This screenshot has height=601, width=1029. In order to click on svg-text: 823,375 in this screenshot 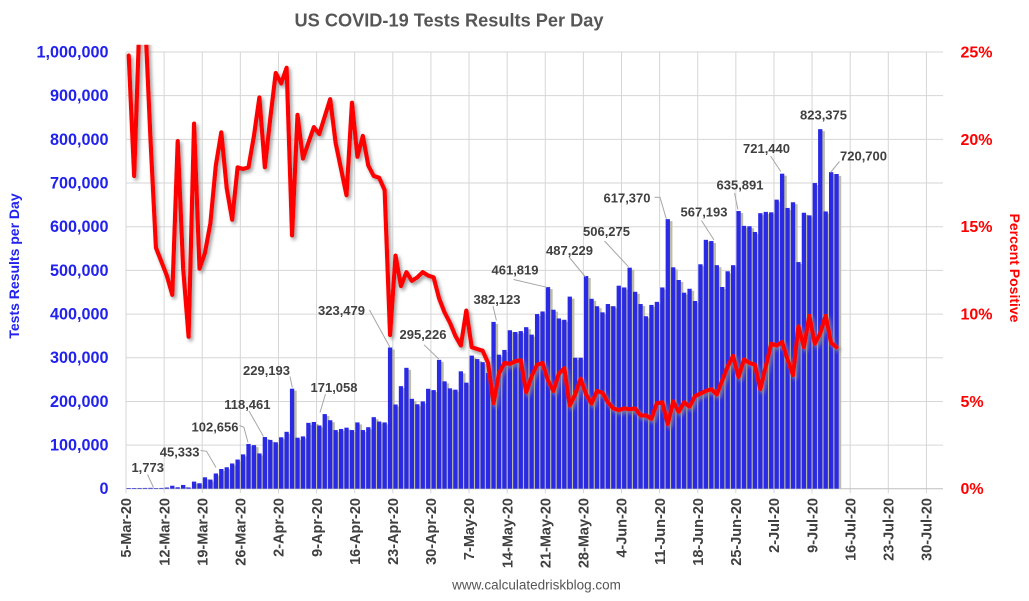, I will do `click(823, 115)`.